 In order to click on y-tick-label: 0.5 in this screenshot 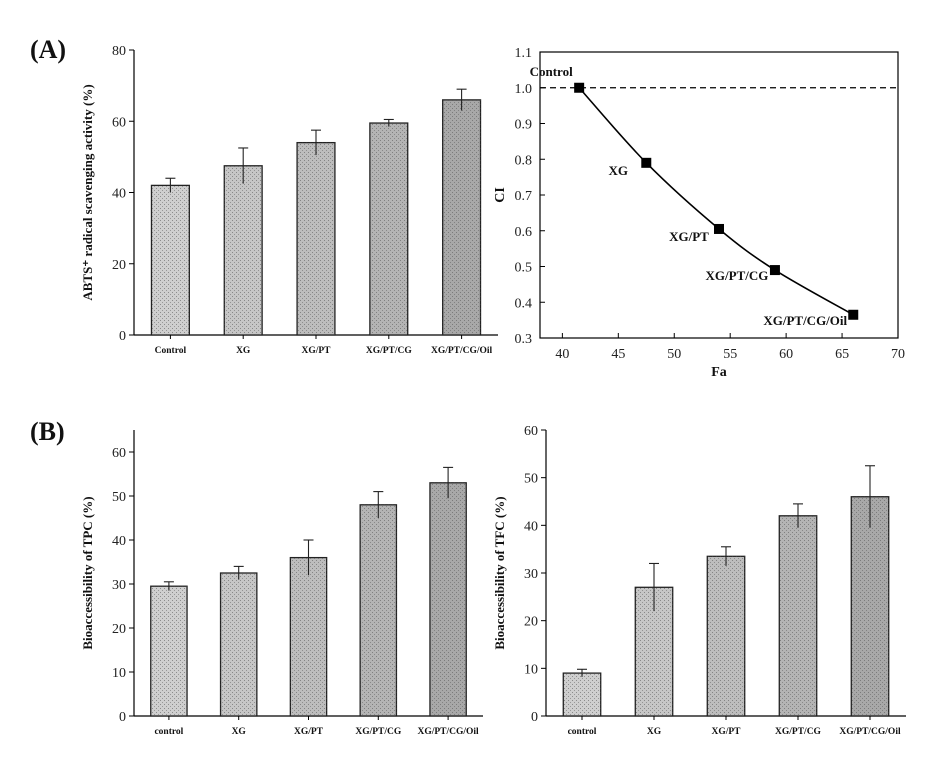, I will do `click(524, 268)`.